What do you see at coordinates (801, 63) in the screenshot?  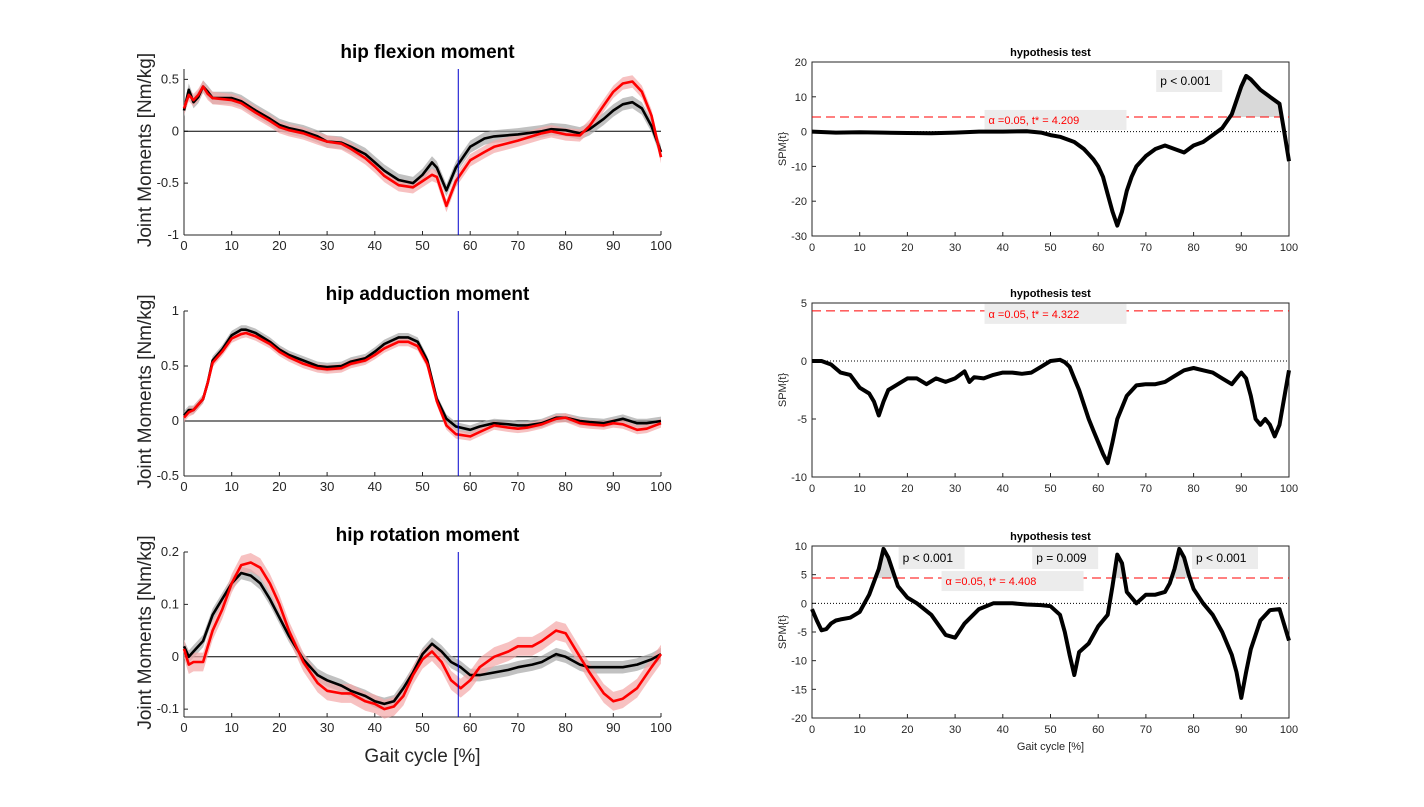 I see `y-tick-label: 20` at bounding box center [801, 63].